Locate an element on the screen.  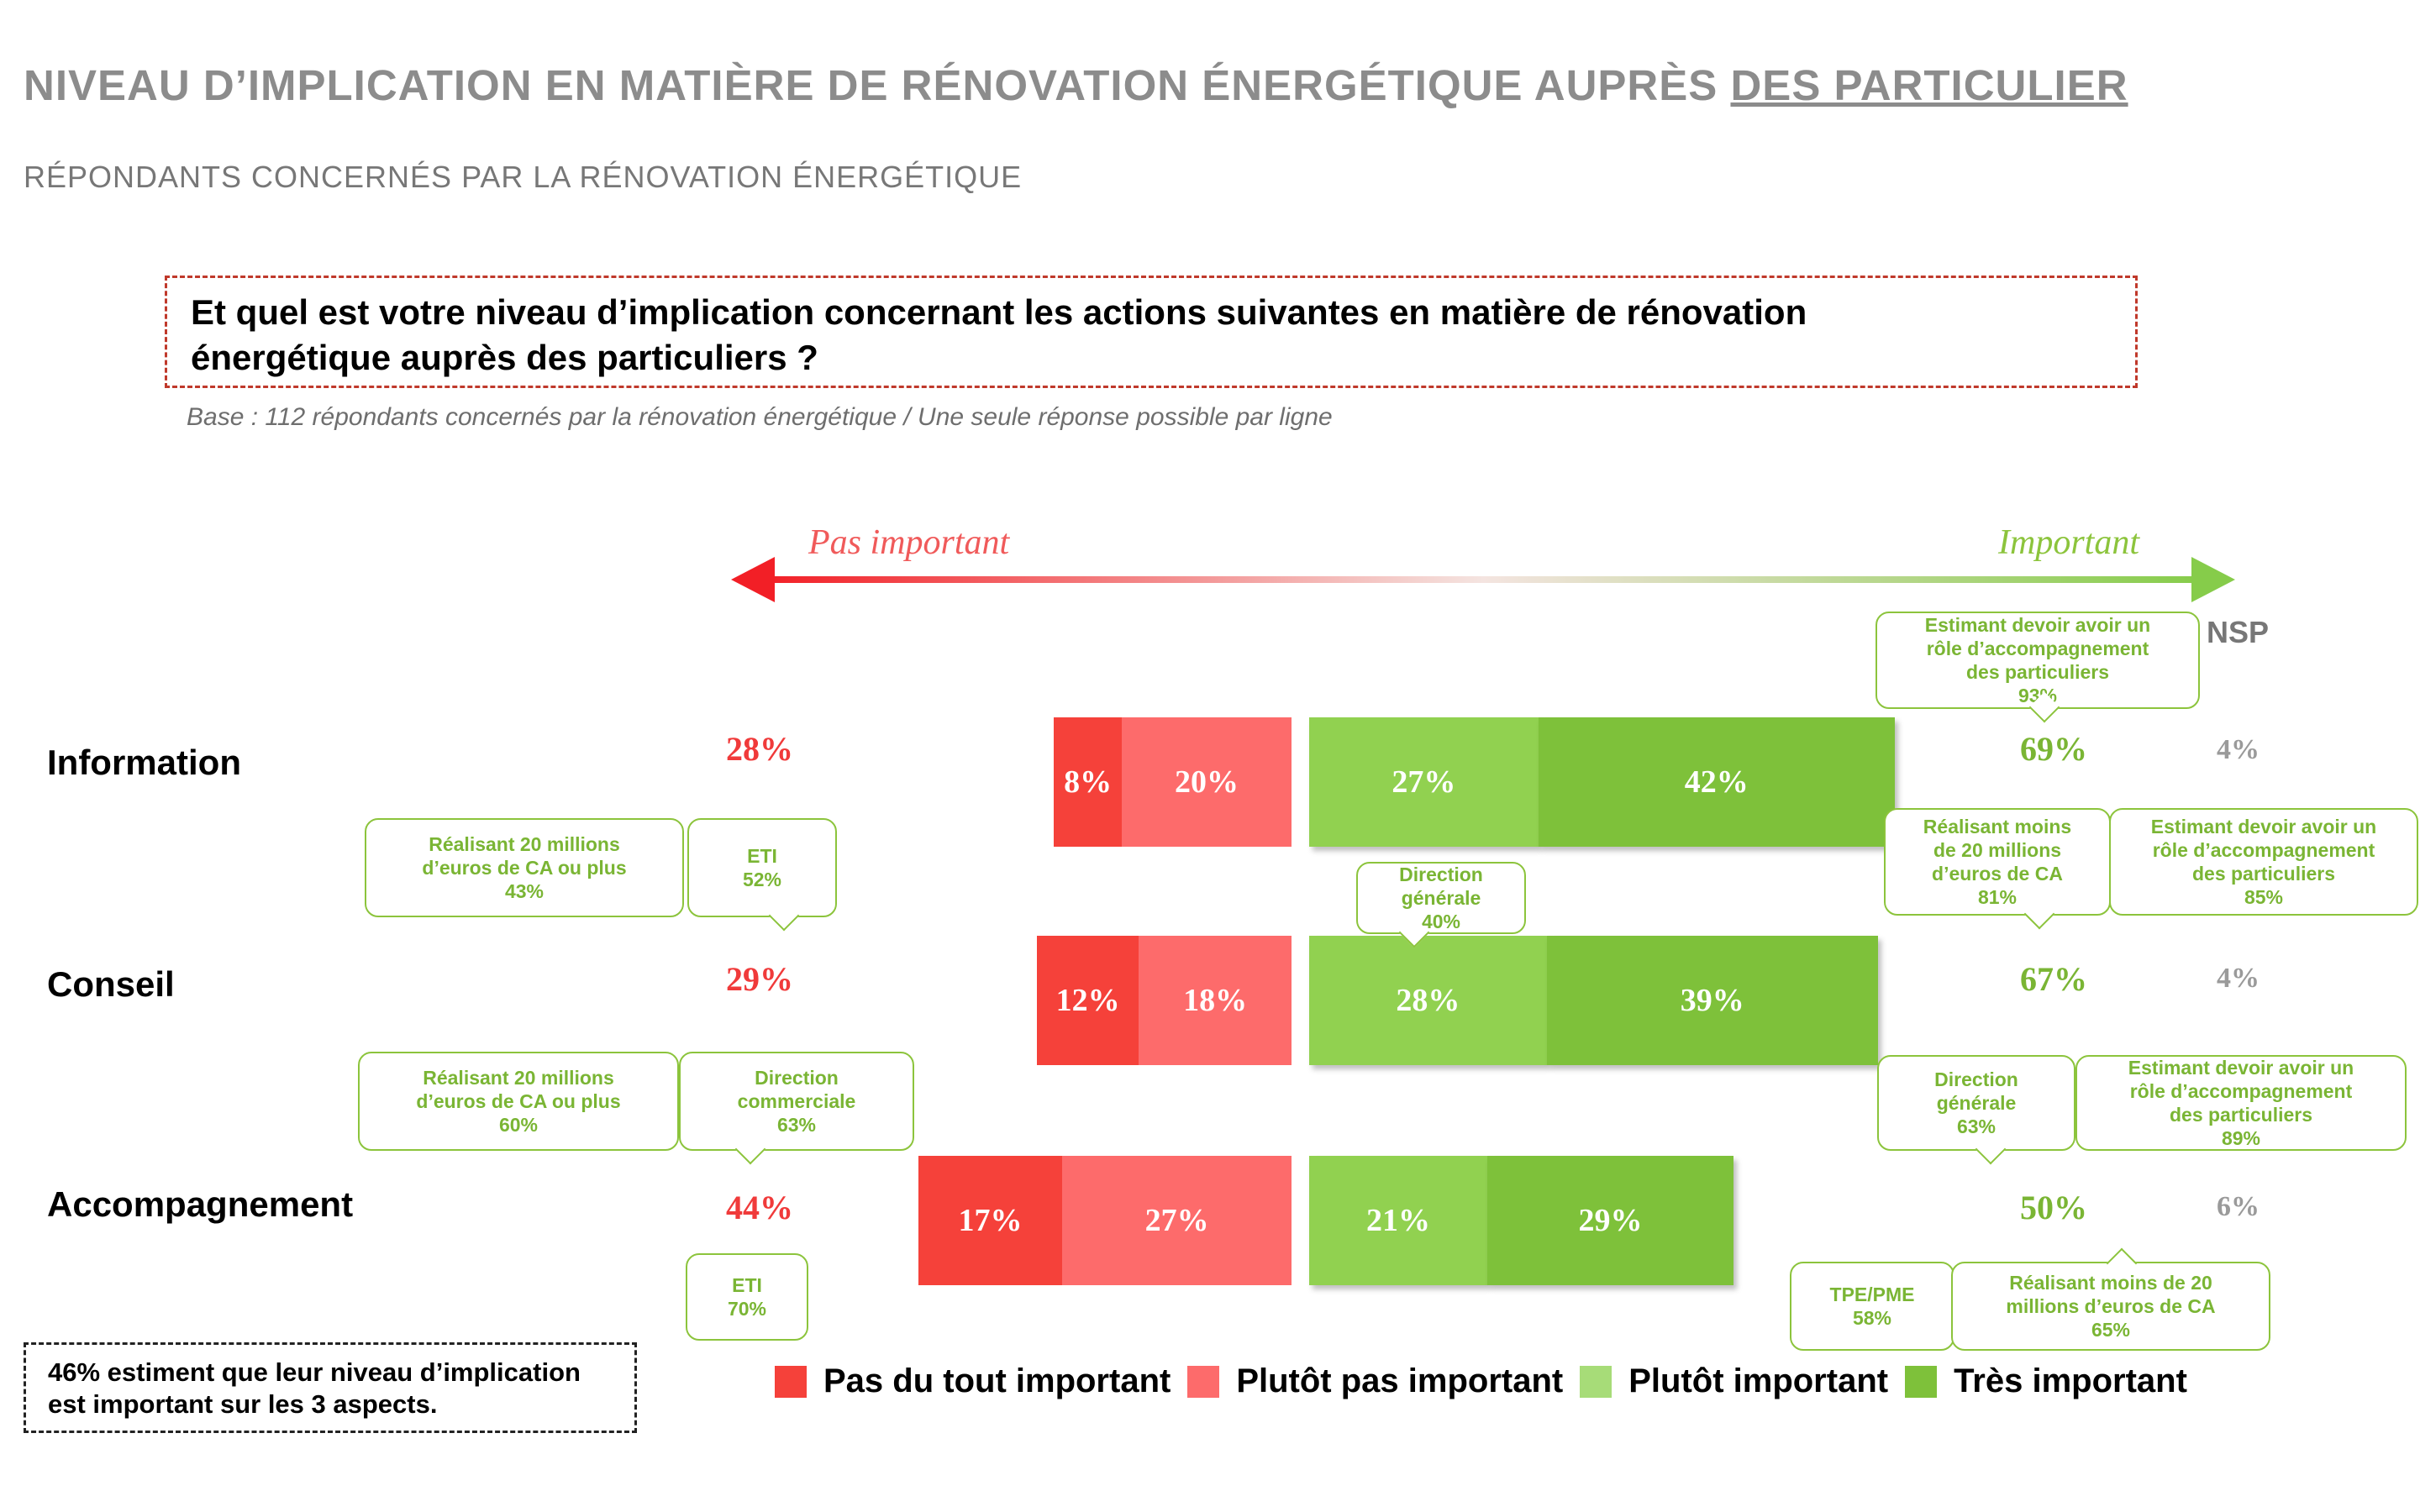
callout-value: 58% is located at coordinates (1872, 1318).